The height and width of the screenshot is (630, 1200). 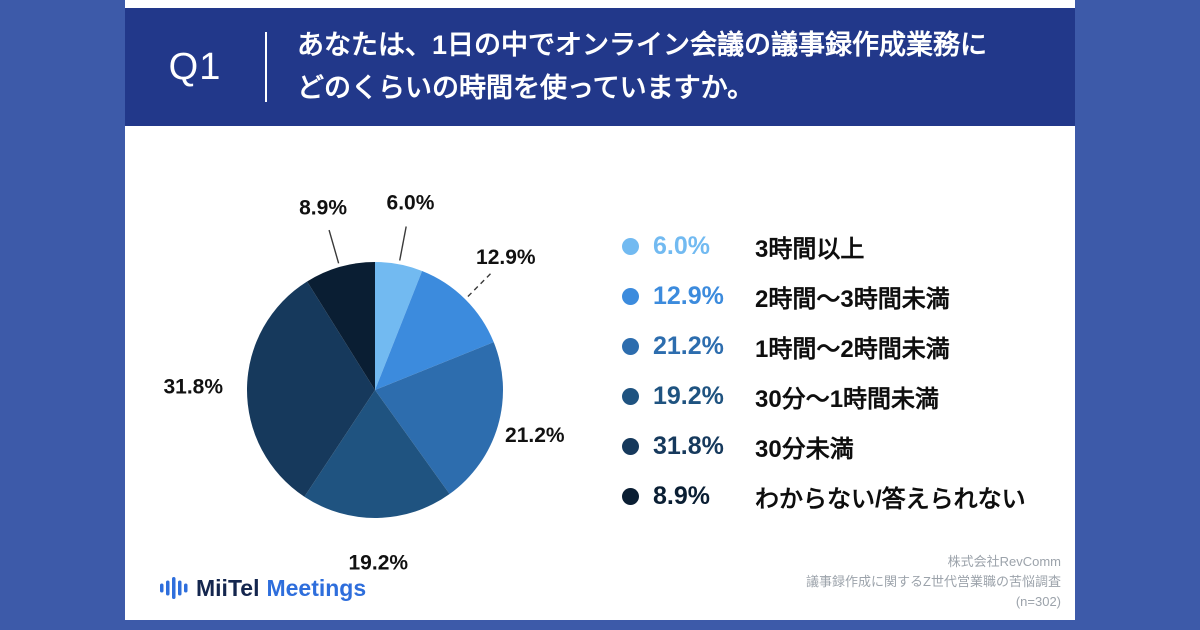 What do you see at coordinates (266, 67) in the screenshot?
I see `header-divider` at bounding box center [266, 67].